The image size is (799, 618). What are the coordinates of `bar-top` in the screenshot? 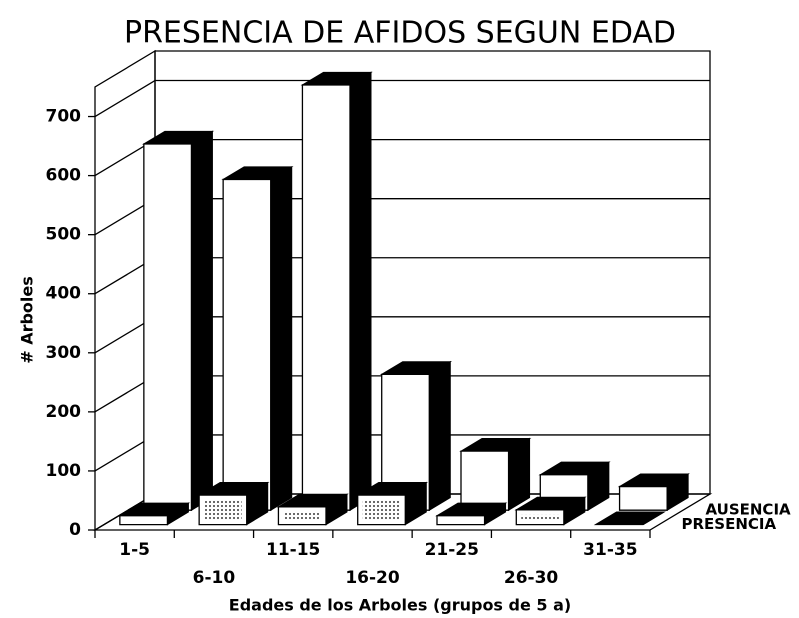 It's located at (629, 518).